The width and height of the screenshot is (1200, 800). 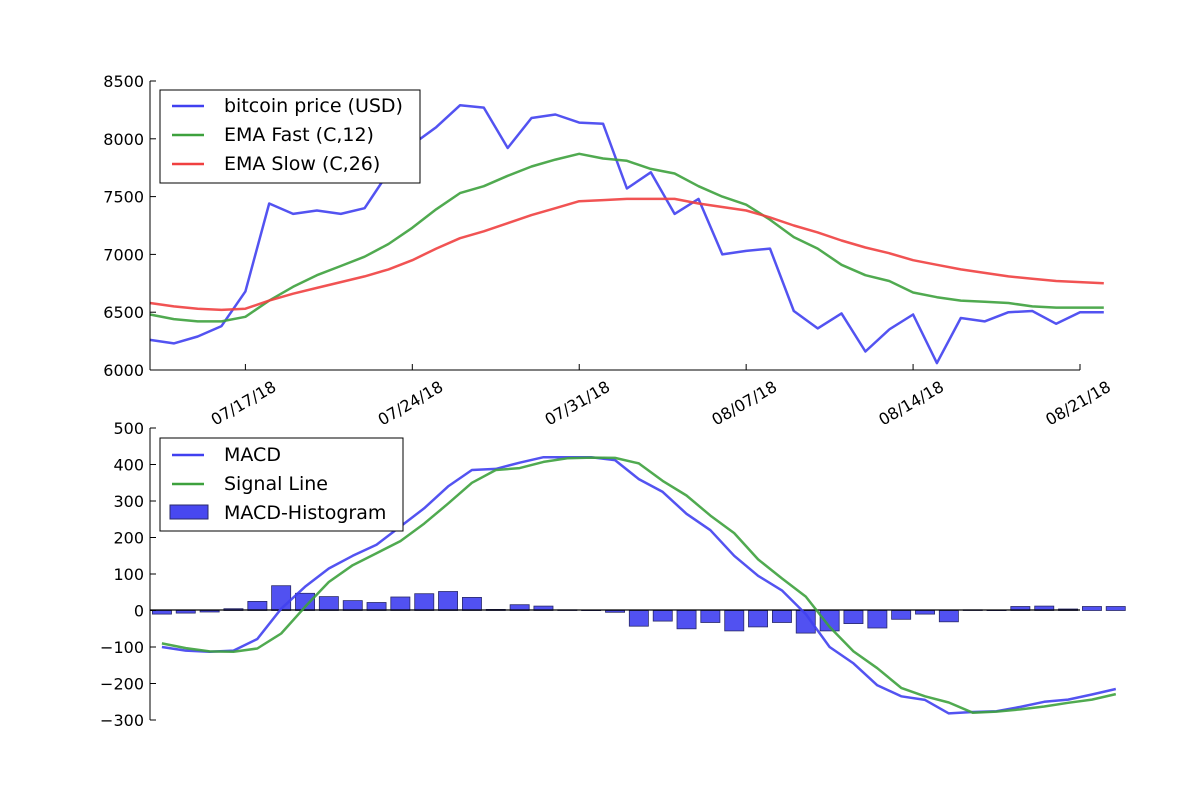 What do you see at coordinates (139, 611) in the screenshot?
I see `y-tick-label: 0` at bounding box center [139, 611].